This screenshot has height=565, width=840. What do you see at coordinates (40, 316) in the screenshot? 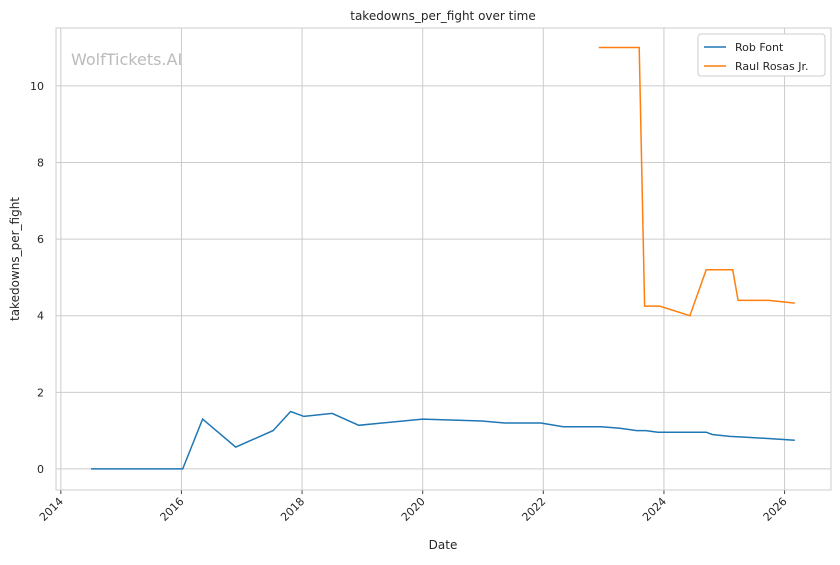
I see `y-tick-label: 4` at bounding box center [40, 316].